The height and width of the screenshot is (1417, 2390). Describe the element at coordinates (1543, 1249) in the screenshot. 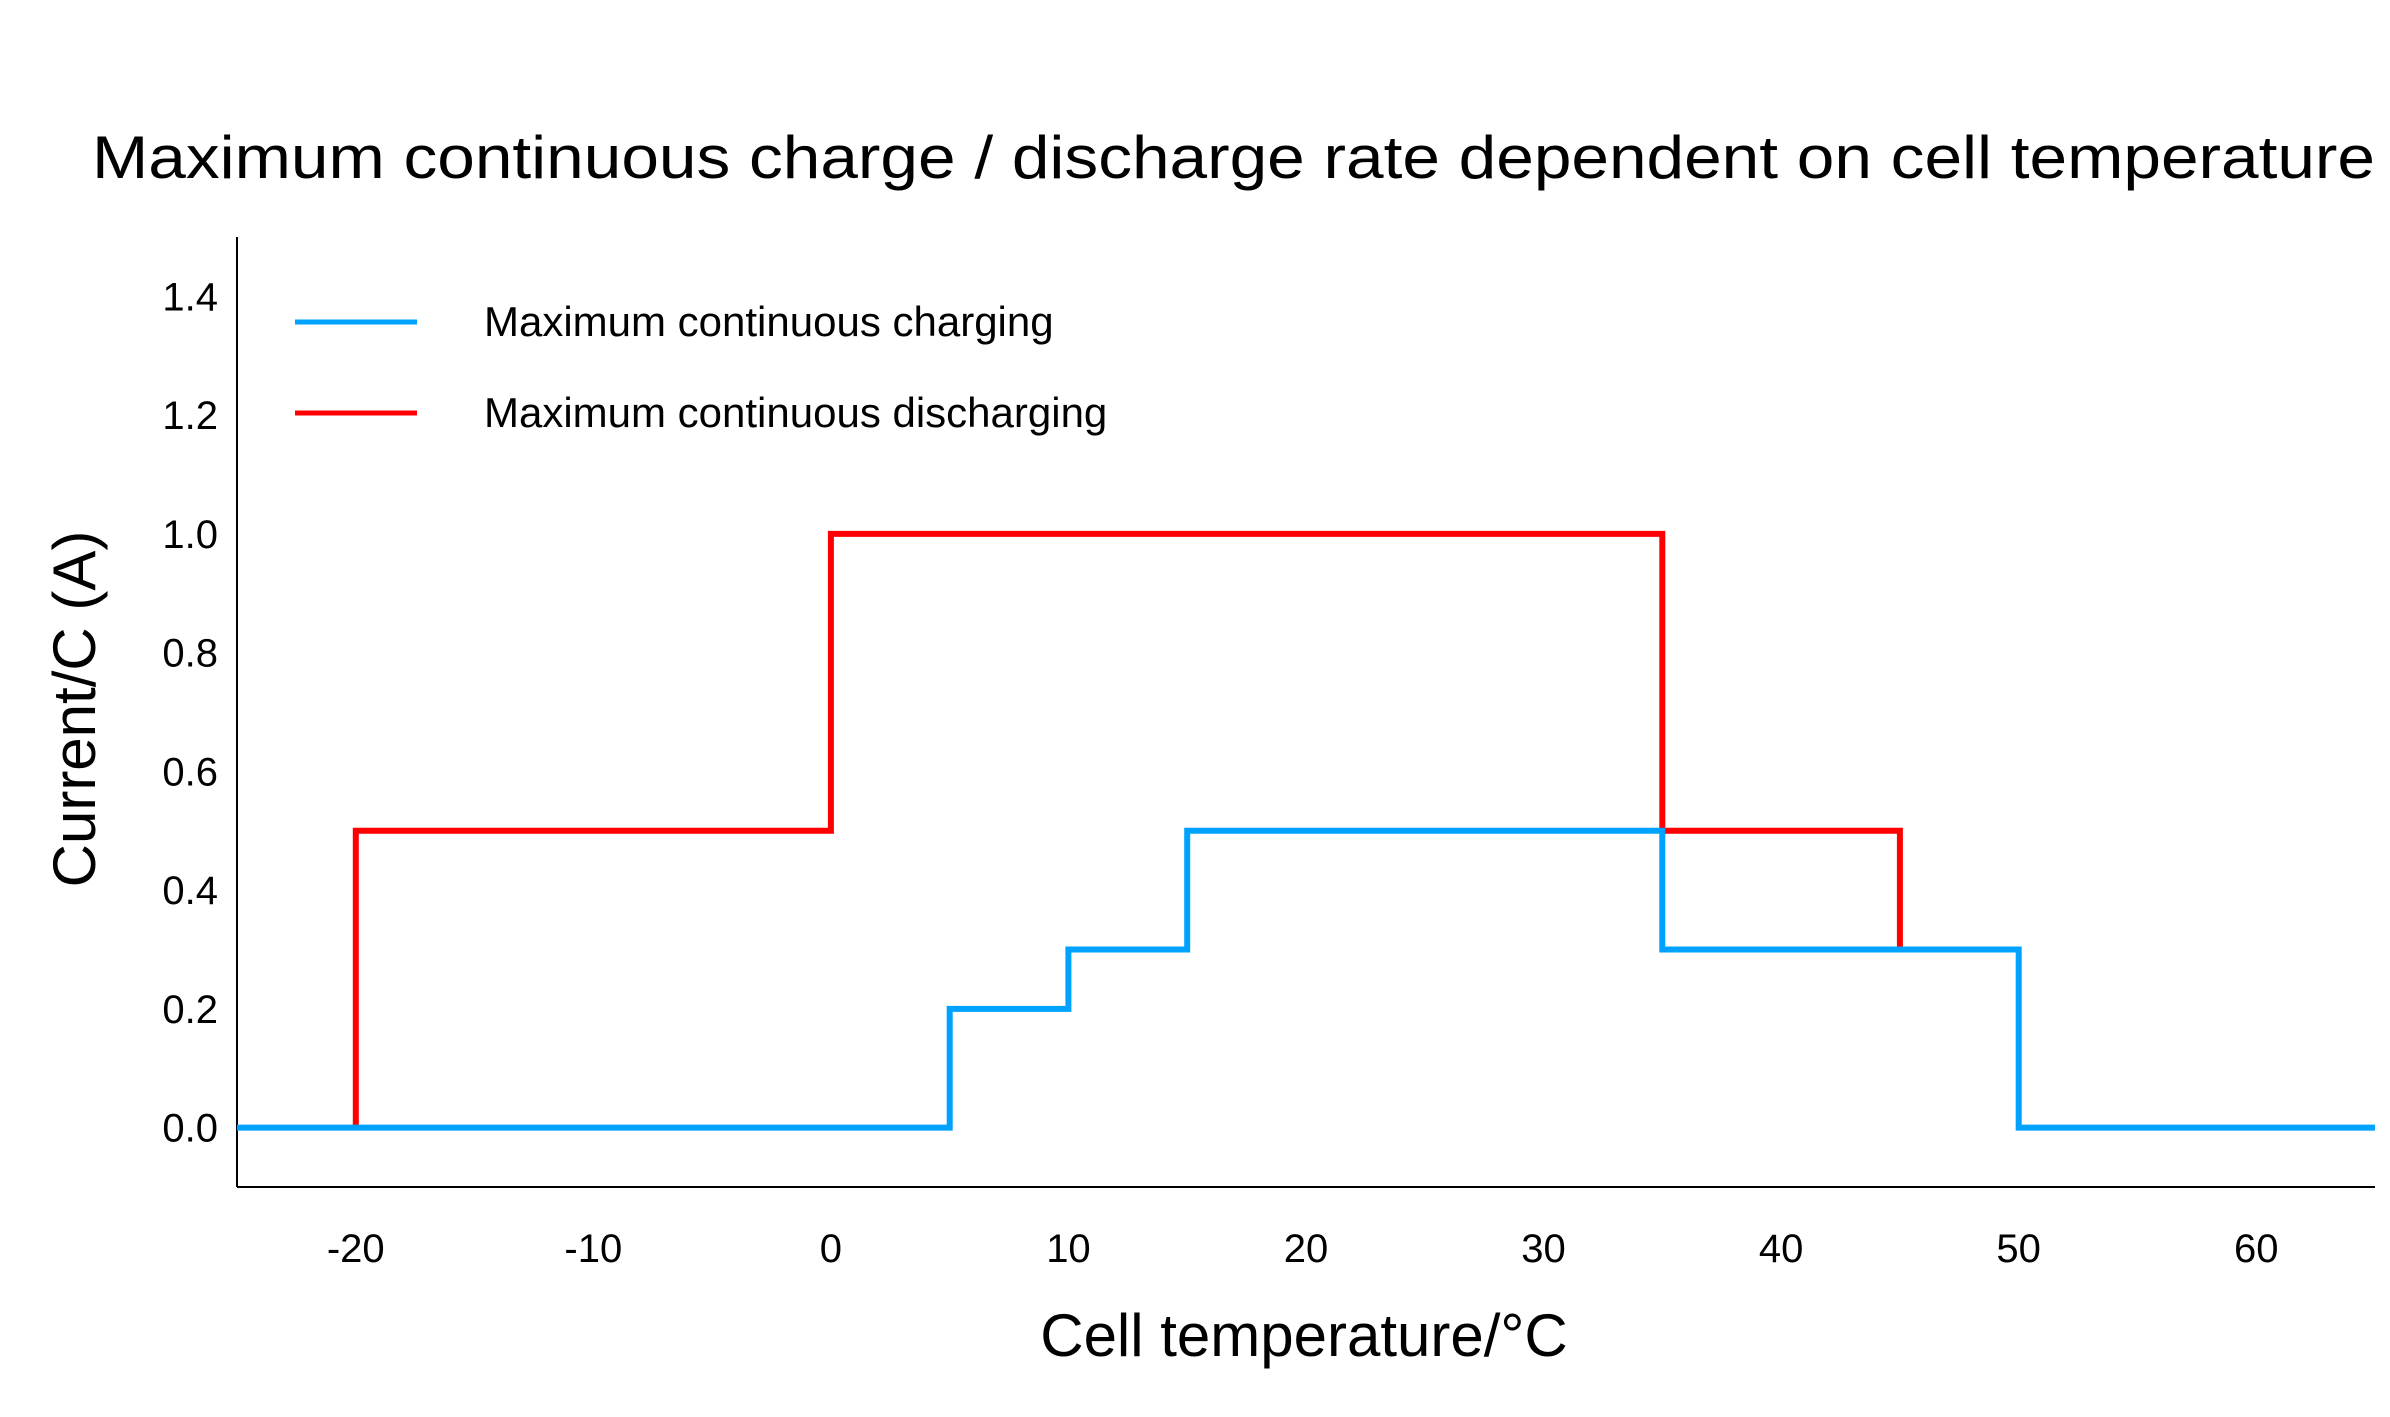

I see `x-tick-label: 30` at that location.